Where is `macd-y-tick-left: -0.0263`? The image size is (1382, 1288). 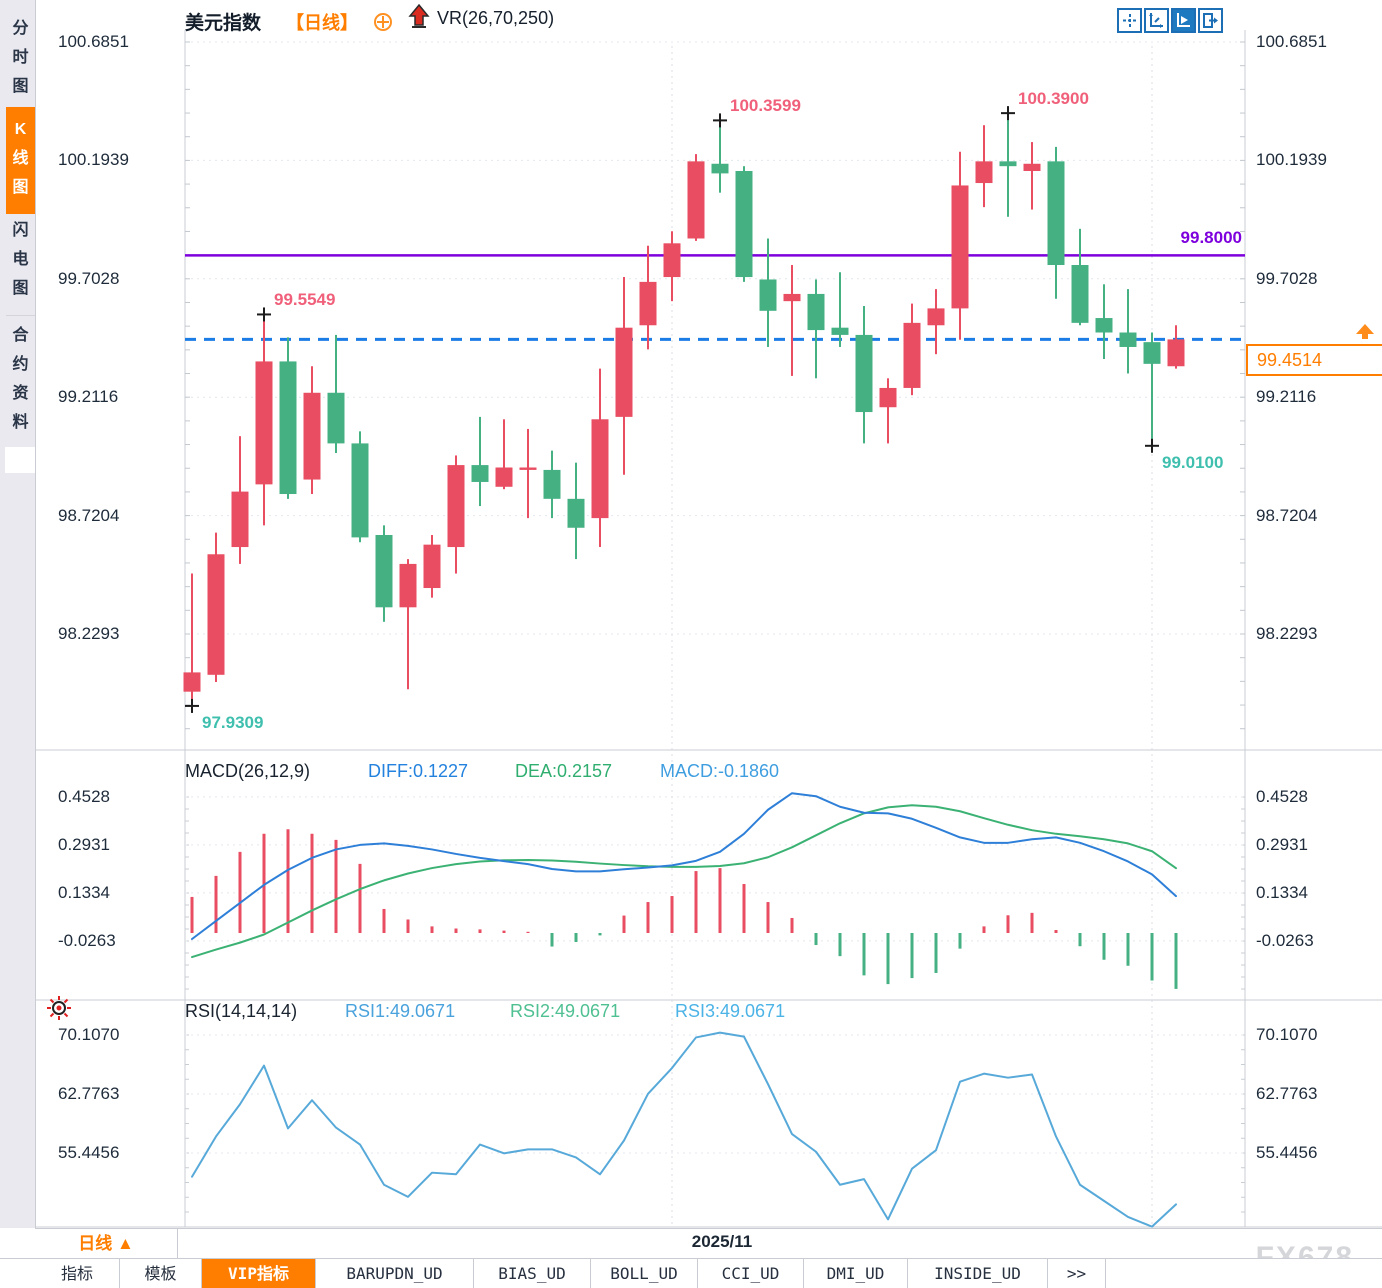
macd-y-tick-left: -0.0263 is located at coordinates (87, 940).